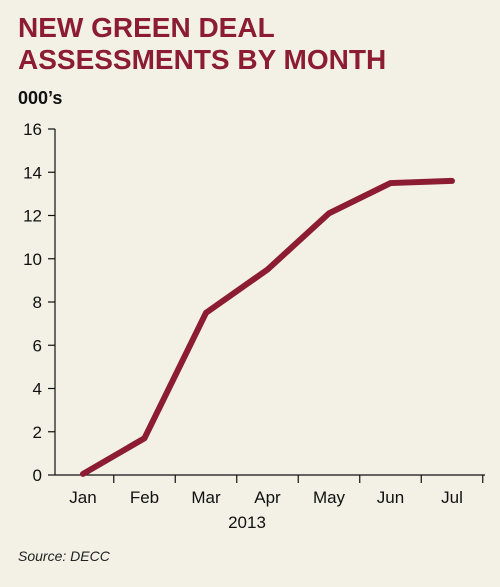  I want to click on y-tick-label: 16, so click(32, 129).